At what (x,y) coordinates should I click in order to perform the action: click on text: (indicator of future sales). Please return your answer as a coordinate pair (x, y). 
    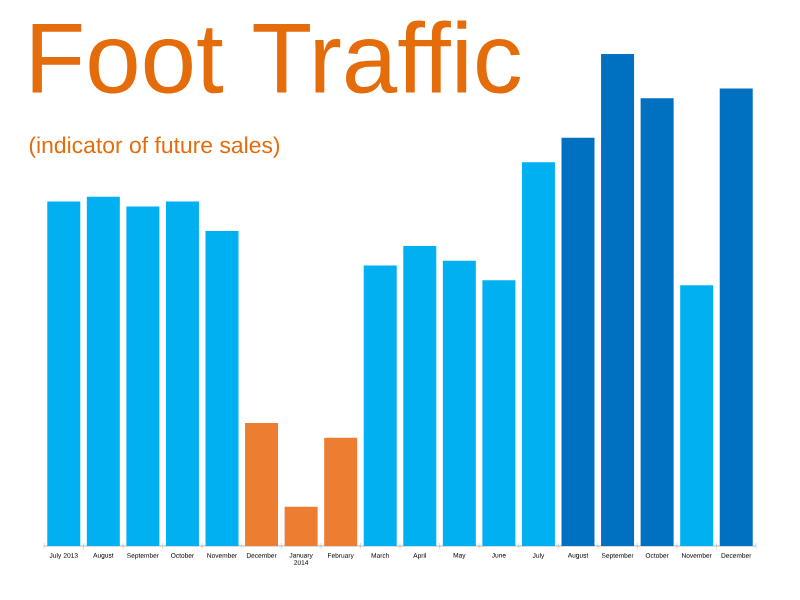
    Looking at the image, I should click on (154, 147).